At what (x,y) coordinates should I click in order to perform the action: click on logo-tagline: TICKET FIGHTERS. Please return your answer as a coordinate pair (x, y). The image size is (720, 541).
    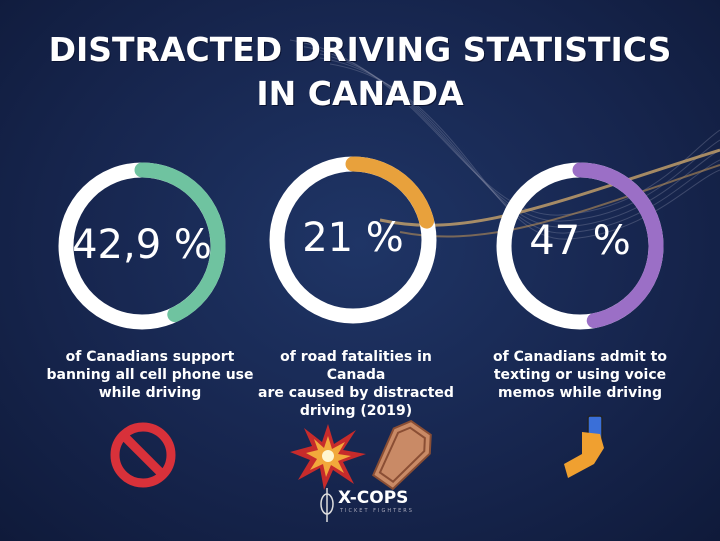
    Looking at the image, I should click on (377, 511).